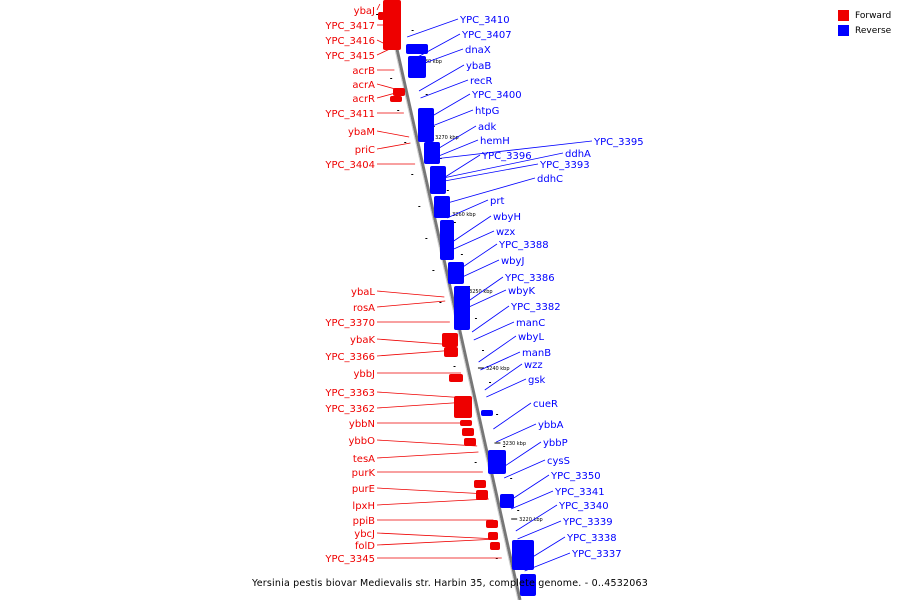 This screenshot has height=600, width=900. What do you see at coordinates (514, 444) in the screenshot?
I see `axis-tick-label: 3230 kbp` at bounding box center [514, 444].